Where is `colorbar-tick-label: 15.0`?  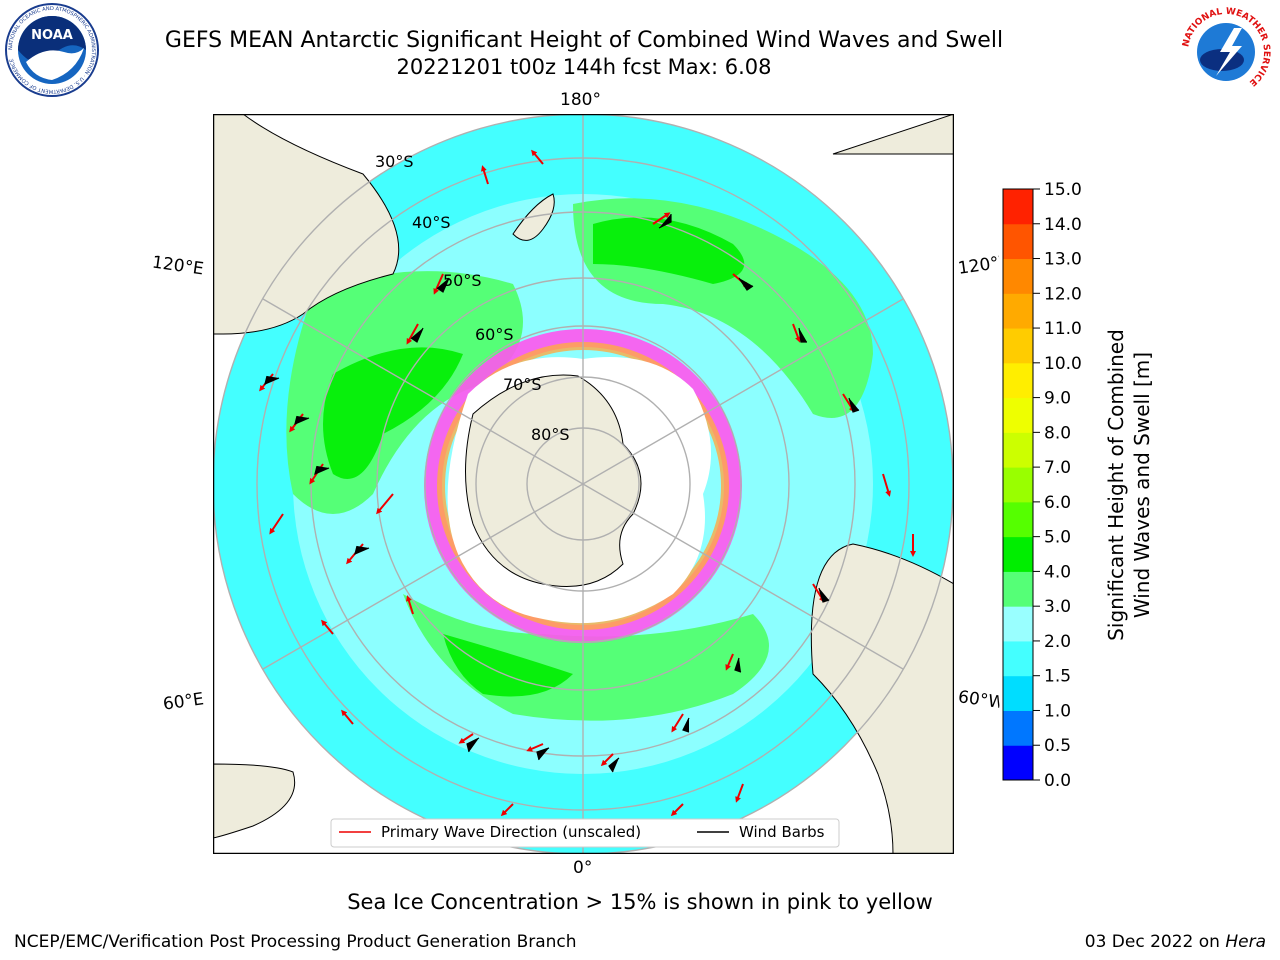
colorbar-tick-label: 15.0 is located at coordinates (1063, 190).